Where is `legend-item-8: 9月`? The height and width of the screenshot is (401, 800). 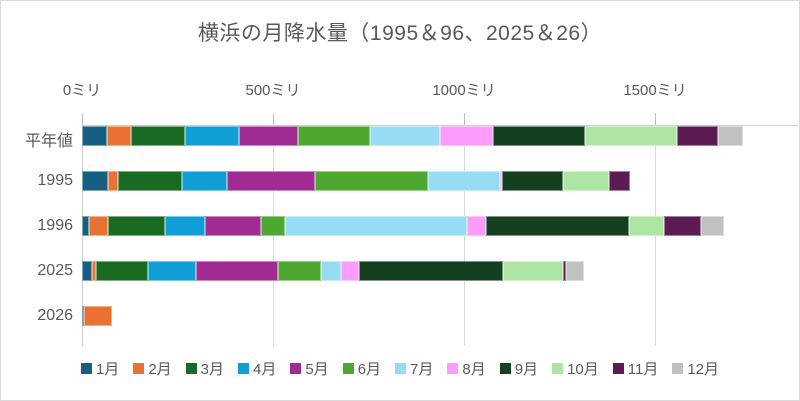 legend-item-8: 9月 is located at coordinates (519, 368).